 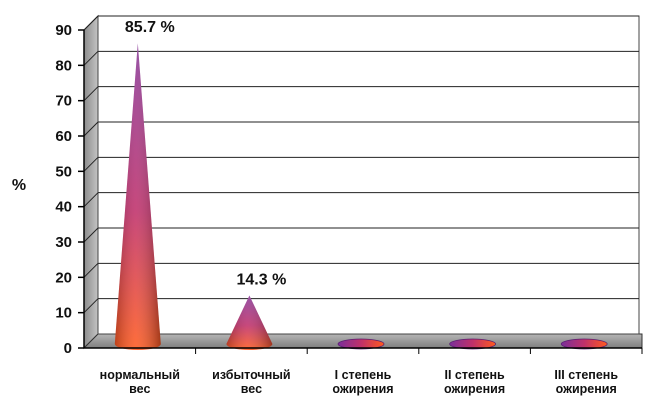 I want to click on x-tick-label-line: II степень, so click(x=475, y=375).